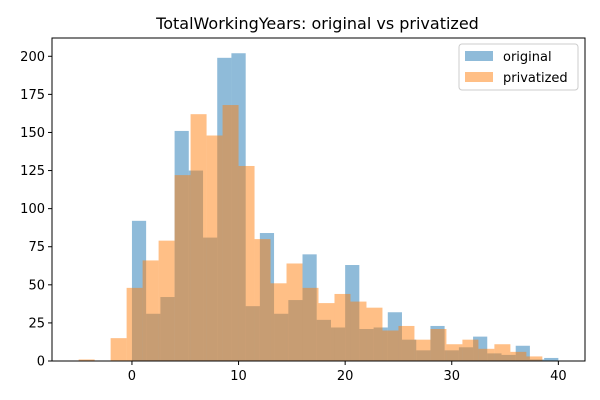 The image size is (600, 400). I want to click on legend-swatch-original, so click(479, 56).